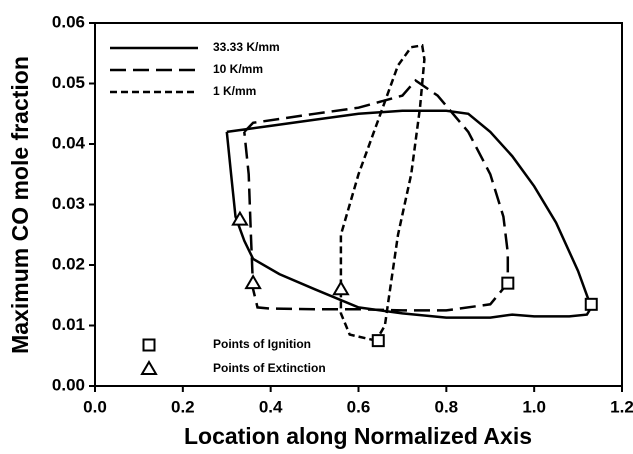 This screenshot has width=633, height=454. I want to click on legend-label: 10 K/mm, so click(238, 69).